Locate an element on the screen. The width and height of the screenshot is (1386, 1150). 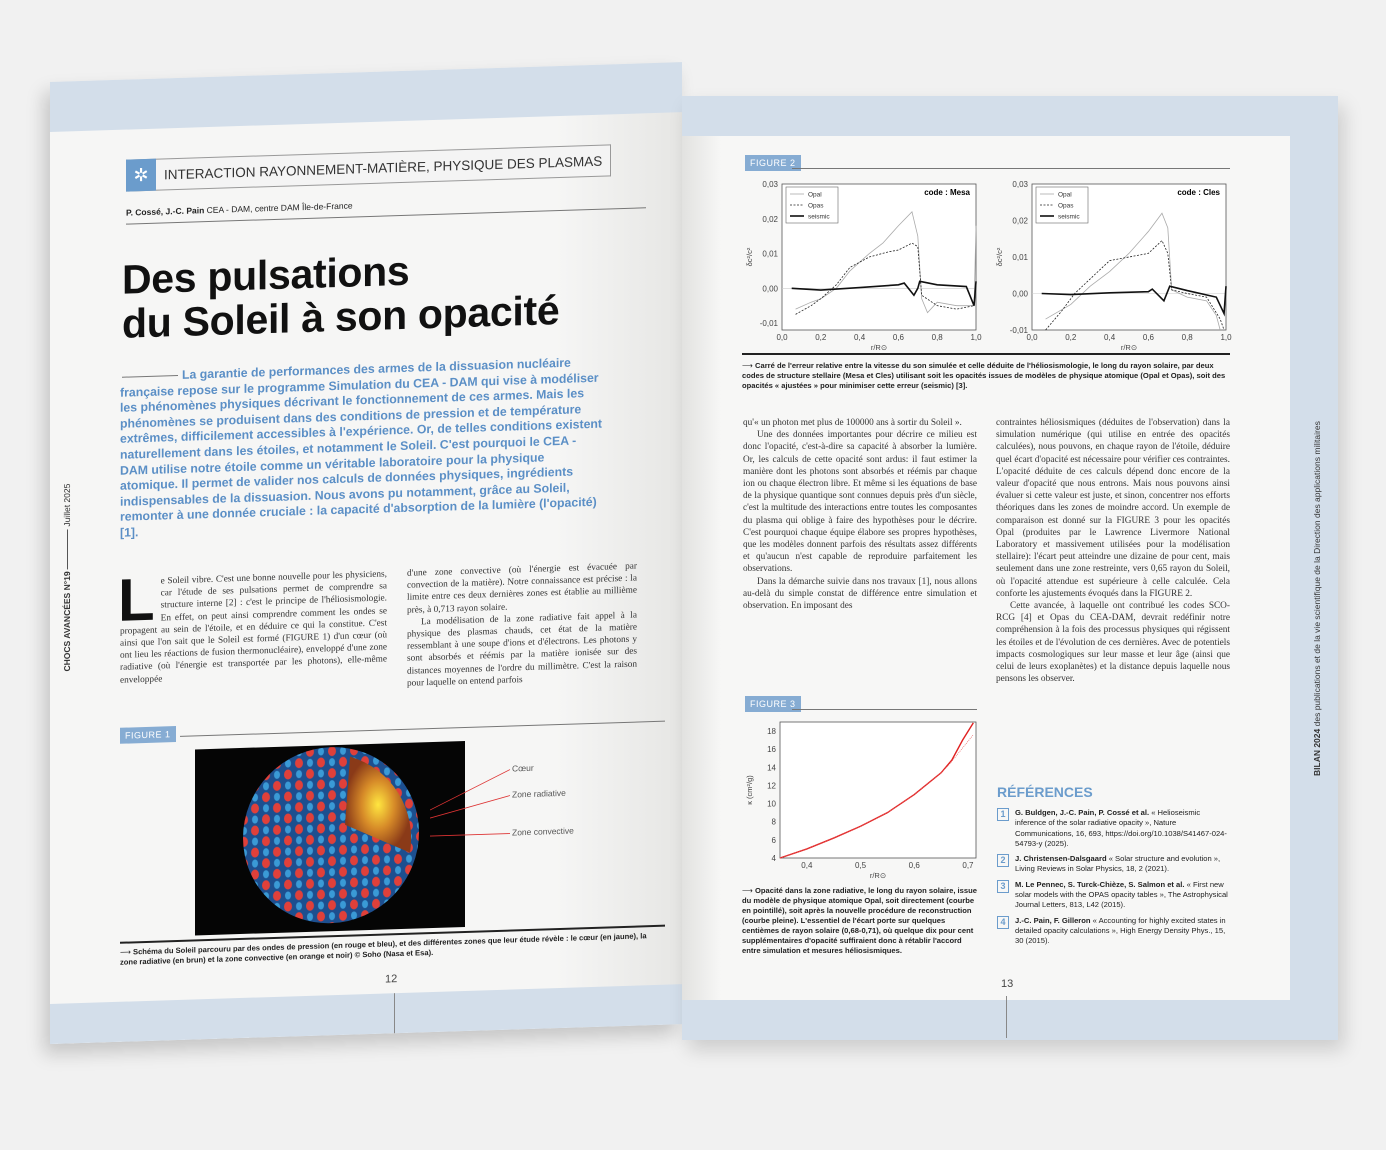
label-zone-radiative: Zone radiative is located at coordinates (539, 793).